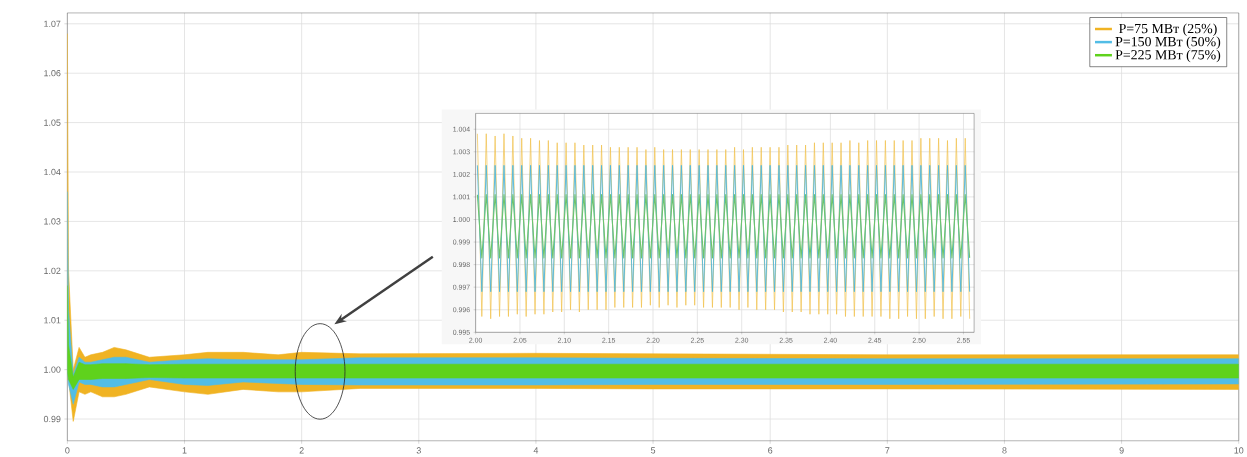  Describe the element at coordinates (770, 450) in the screenshot. I see `x-tick-label: 6` at that location.